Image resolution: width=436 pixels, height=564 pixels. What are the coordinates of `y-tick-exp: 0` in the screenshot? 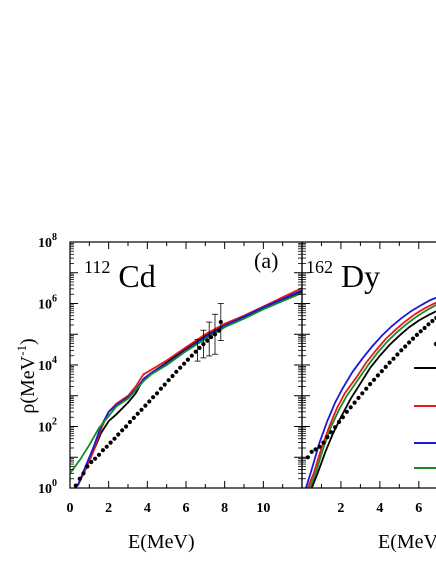 It's located at (54, 483).